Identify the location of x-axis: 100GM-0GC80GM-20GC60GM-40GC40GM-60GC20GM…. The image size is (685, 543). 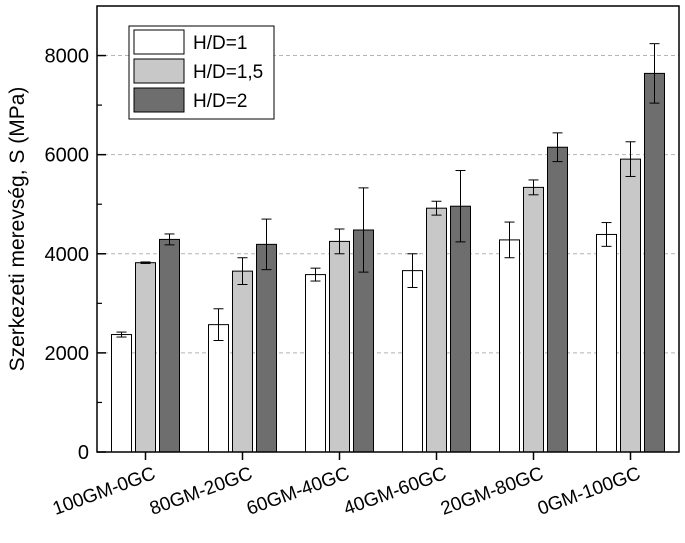
(346, 486).